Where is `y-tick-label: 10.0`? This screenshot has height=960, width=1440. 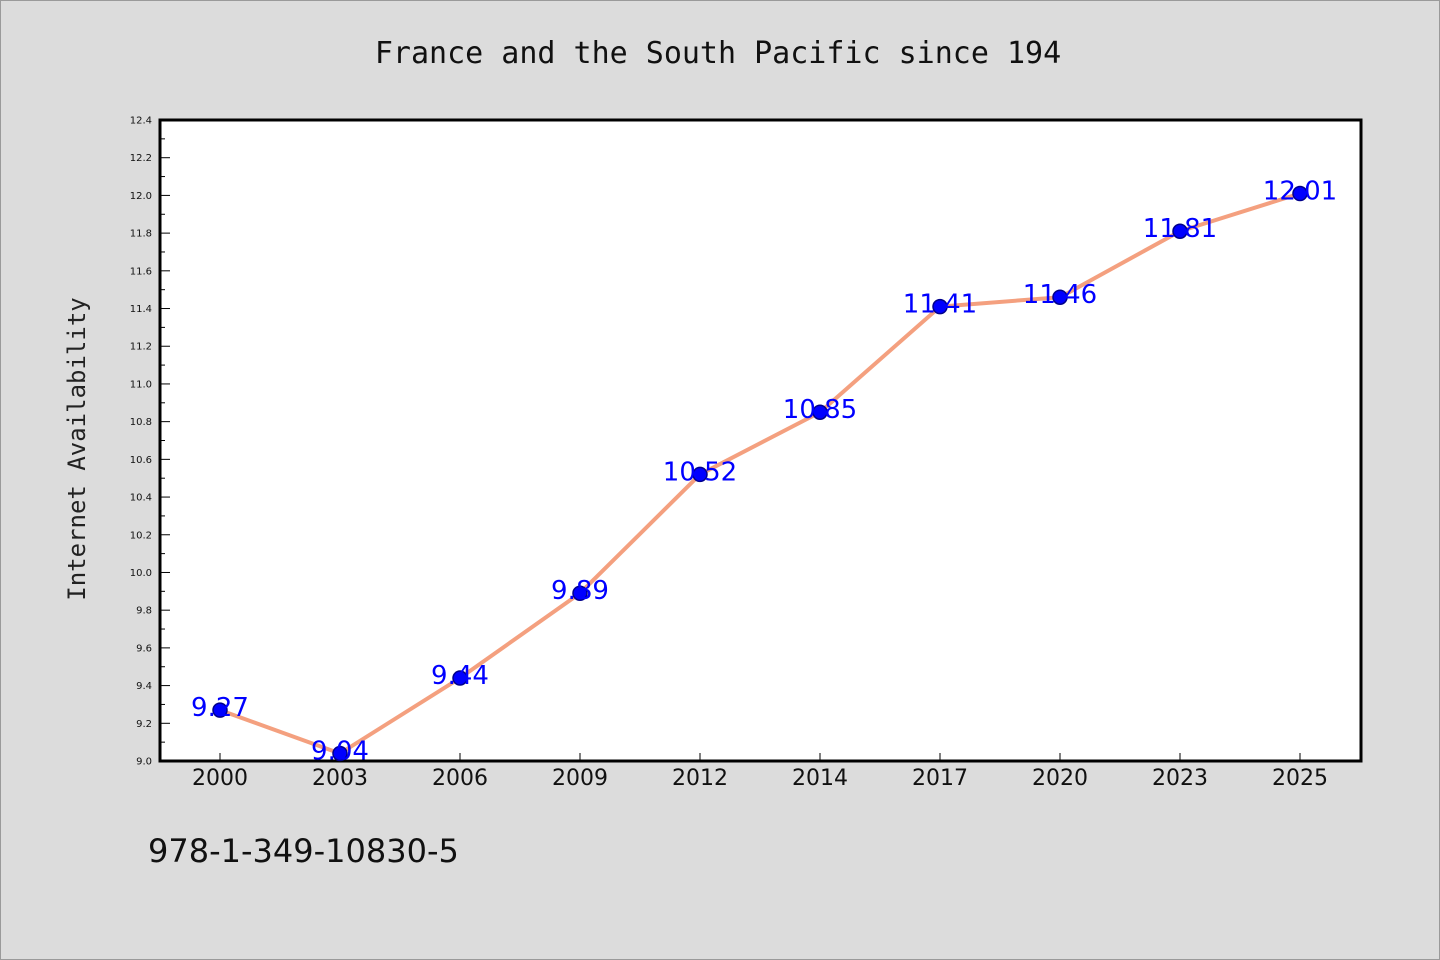 y-tick-label: 10.0 is located at coordinates (141, 573).